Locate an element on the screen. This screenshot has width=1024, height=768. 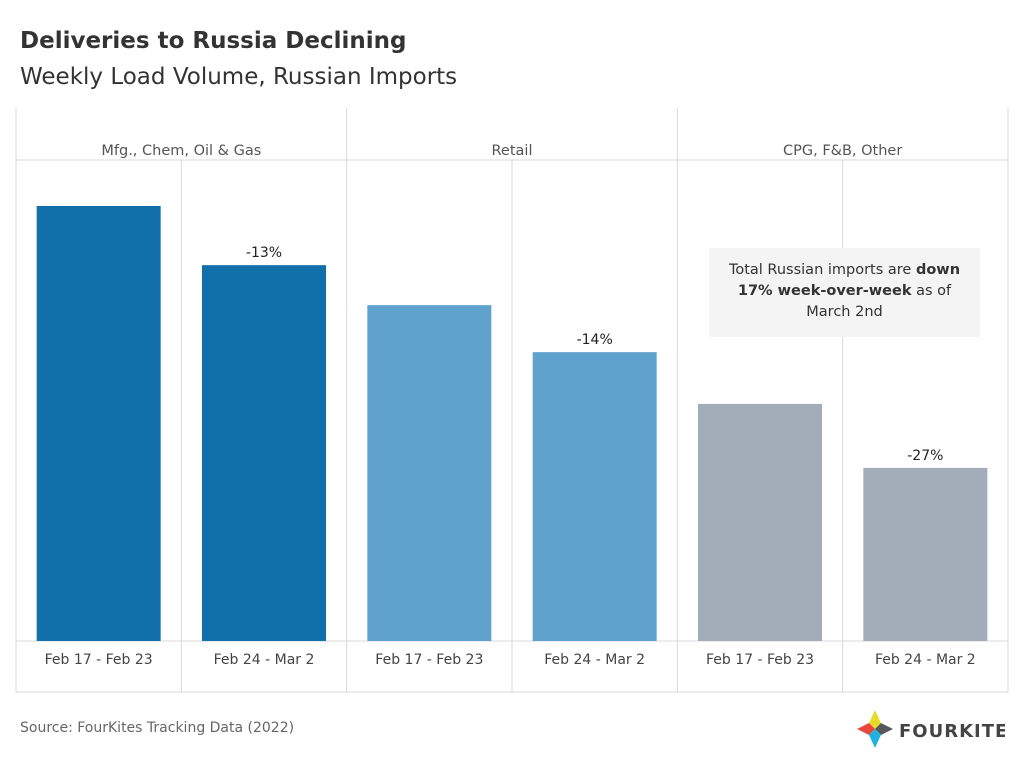
annotation-text: Total Russian imports are is located at coordinates (822, 270).